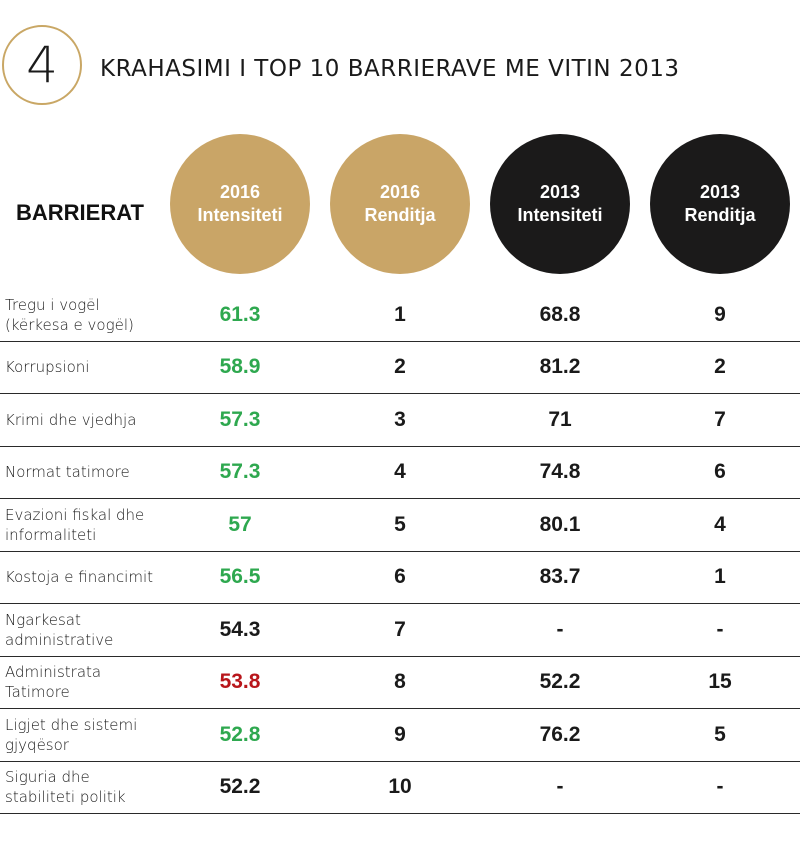 The height and width of the screenshot is (851, 800). Describe the element at coordinates (47, 777) in the screenshot. I see `barrier-label-line: Siguria dhe` at that location.